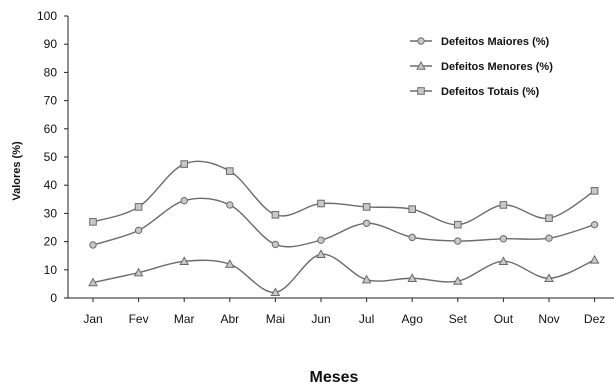 This screenshot has width=614, height=389. Describe the element at coordinates (92, 319) in the screenshot. I see `x-tick-label: Jan` at that location.